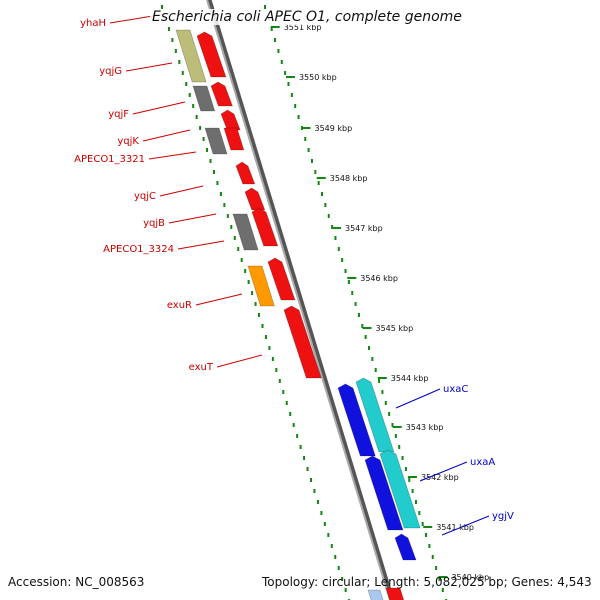  Describe the element at coordinates (364, 228) in the screenshot. I see `tick-label: 3547 kbp` at that location.